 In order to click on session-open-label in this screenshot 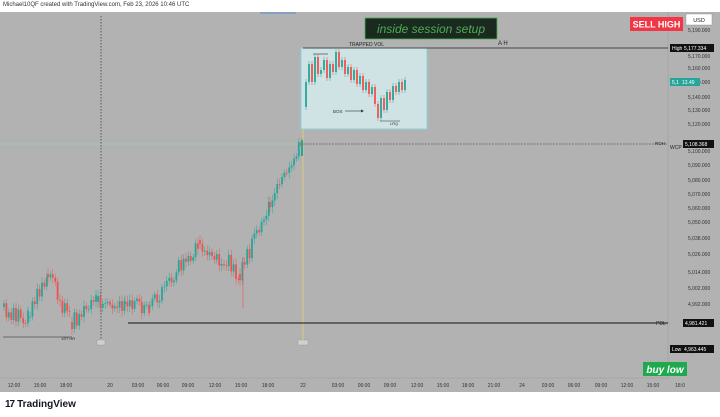, I will do `click(303, 342)`.